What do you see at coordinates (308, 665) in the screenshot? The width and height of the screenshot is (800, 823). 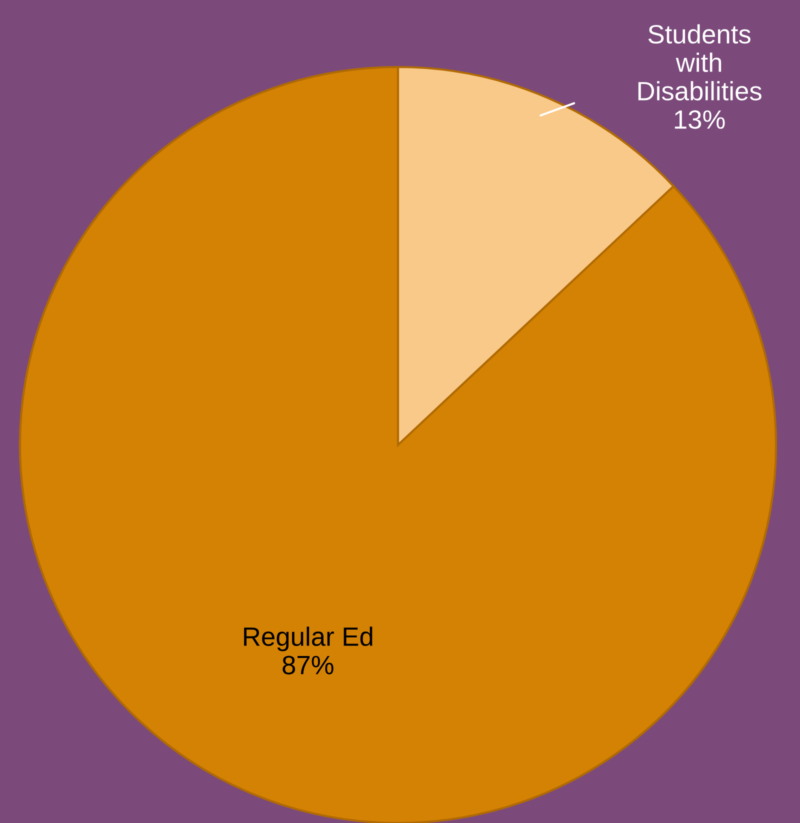 I see `data-label: 87%` at bounding box center [308, 665].